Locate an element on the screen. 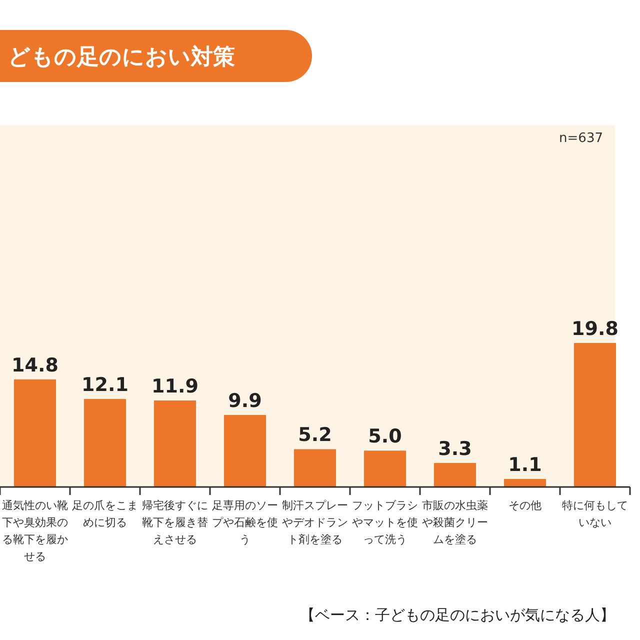  text: n=637 is located at coordinates (581, 138).